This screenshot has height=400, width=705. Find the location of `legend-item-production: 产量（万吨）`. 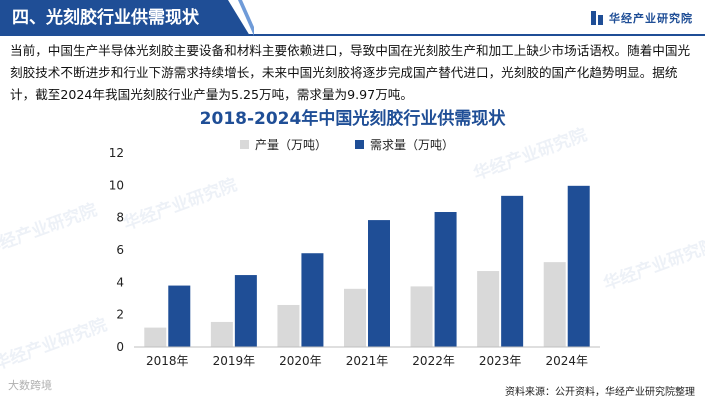

legend-item-production: 产量（万吨） is located at coordinates (283, 144).